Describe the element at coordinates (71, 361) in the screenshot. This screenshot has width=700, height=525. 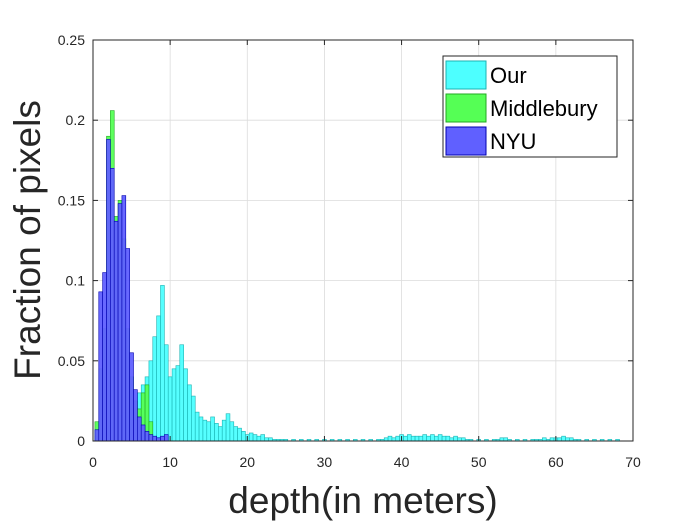
I see `y-tick-label: 0.05` at that location.